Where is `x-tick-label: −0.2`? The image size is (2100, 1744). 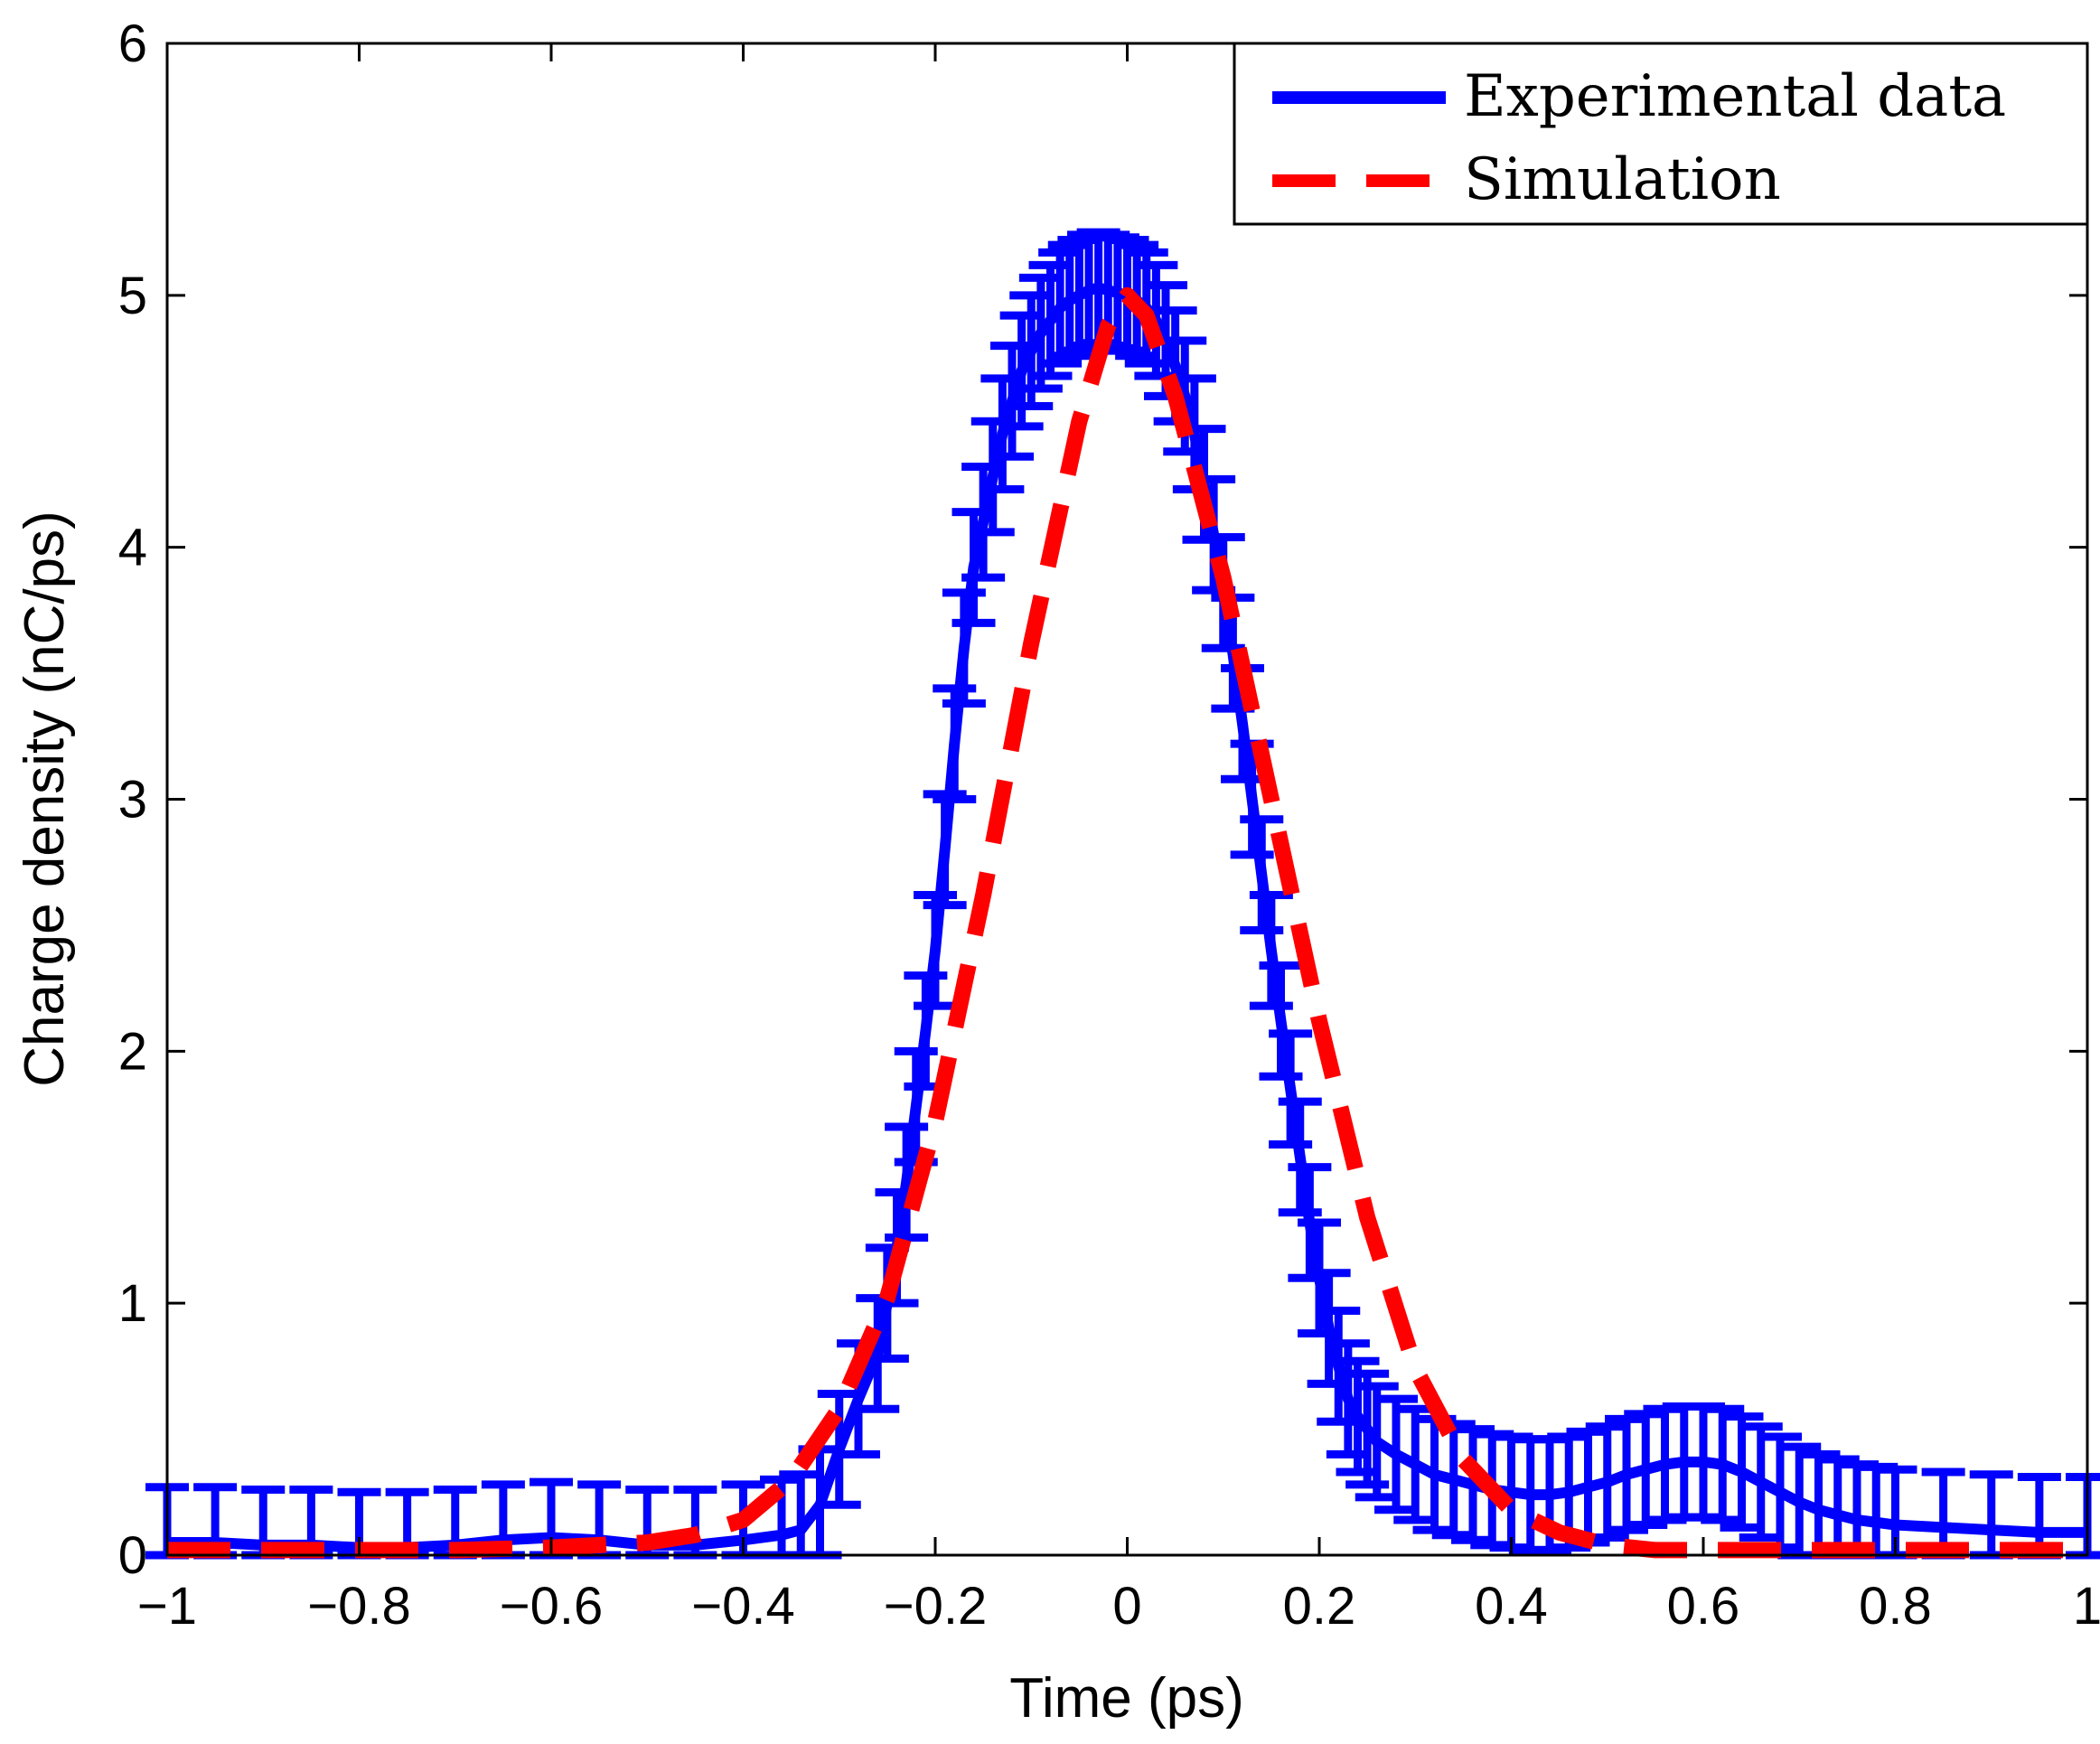
x-tick-label: −0.2 is located at coordinates (936, 1606).